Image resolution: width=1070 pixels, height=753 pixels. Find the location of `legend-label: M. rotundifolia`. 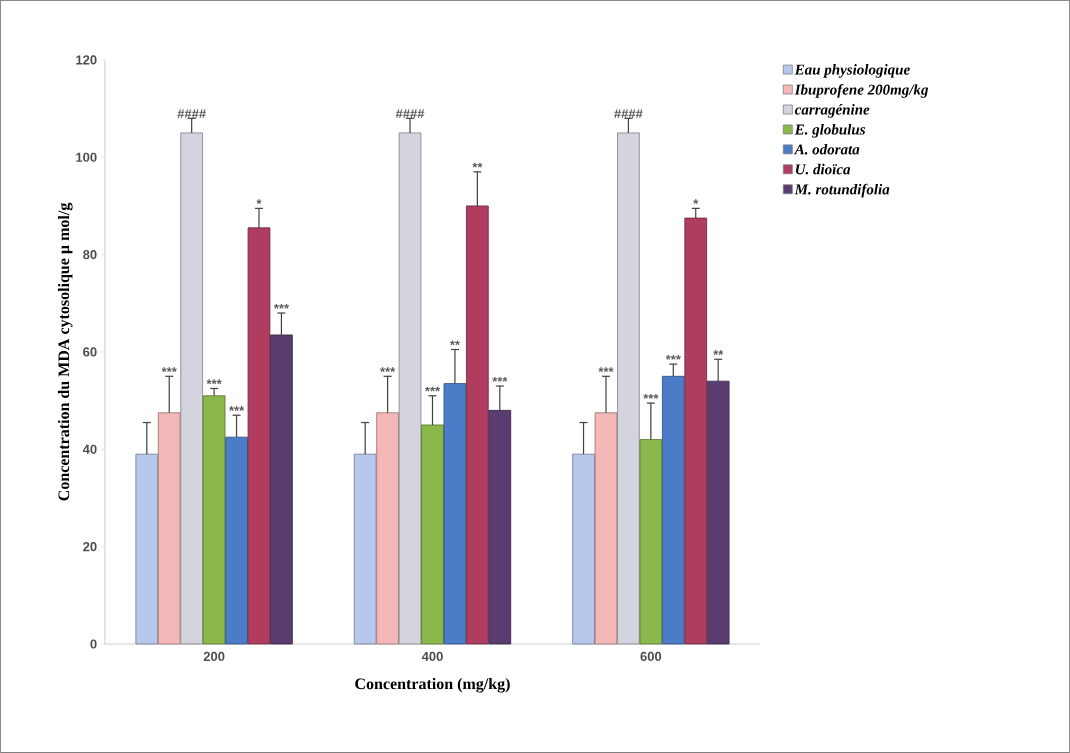

legend-label: M. rotundifolia is located at coordinates (842, 190).